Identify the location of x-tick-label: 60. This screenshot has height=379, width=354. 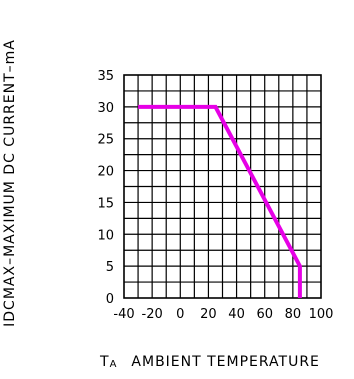
(264, 314).